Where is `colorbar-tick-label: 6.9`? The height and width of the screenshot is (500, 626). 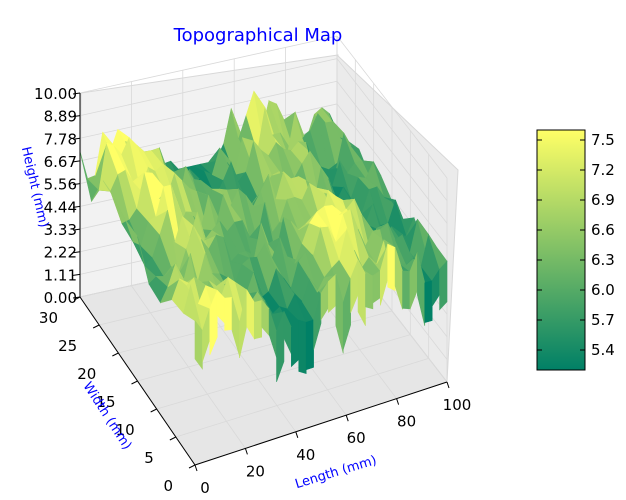
colorbar-tick-label: 6.9 is located at coordinates (603, 200).